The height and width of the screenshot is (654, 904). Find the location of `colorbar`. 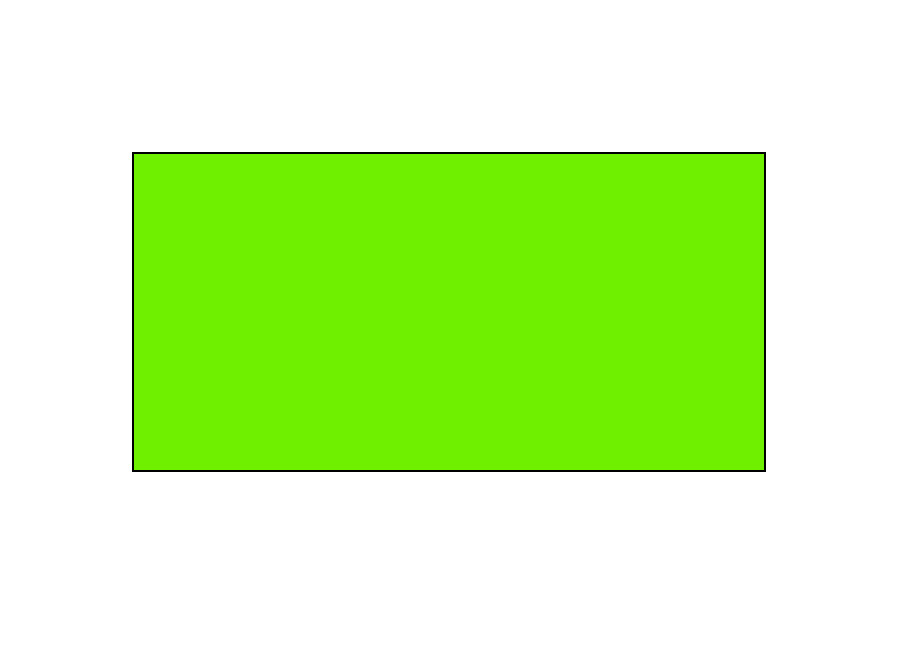

colorbar is located at coordinates (841, 359).